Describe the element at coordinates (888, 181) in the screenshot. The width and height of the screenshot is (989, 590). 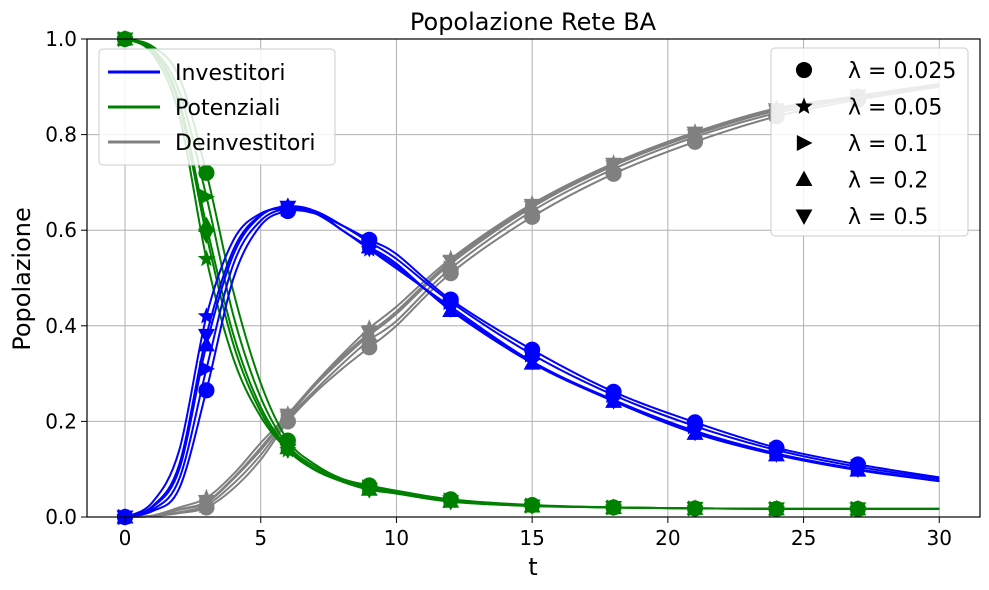
I see `legend-marker-label: λ = 0.2` at that location.